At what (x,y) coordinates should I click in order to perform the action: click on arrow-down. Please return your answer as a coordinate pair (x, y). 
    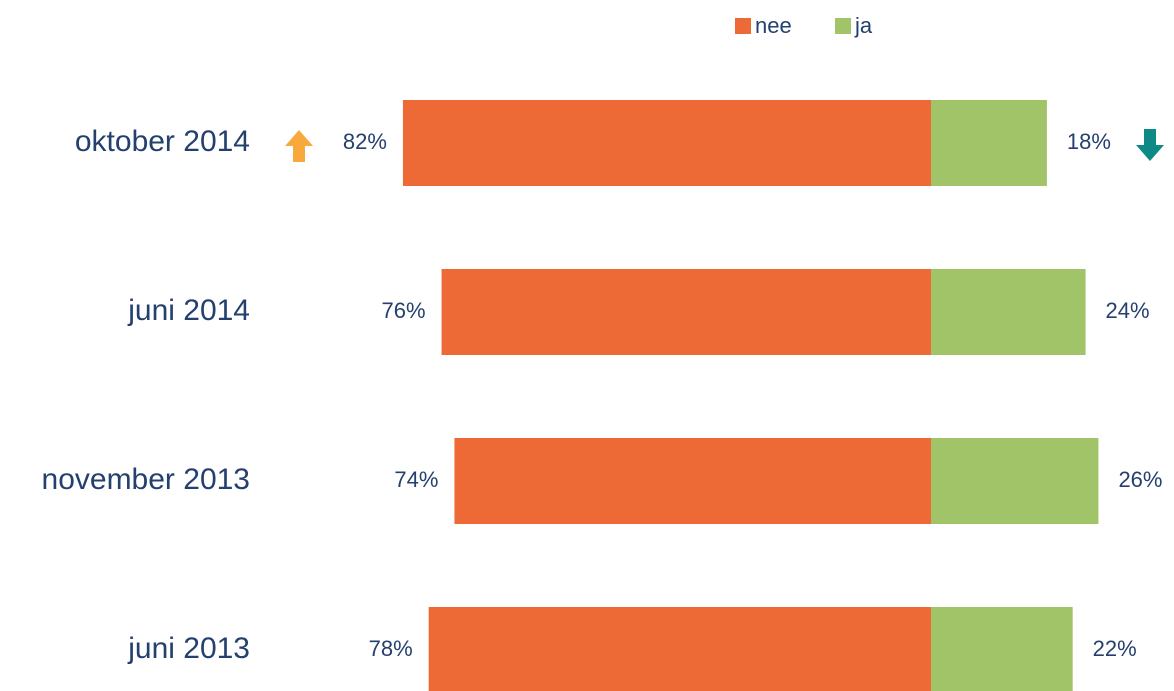
    Looking at the image, I should click on (1150, 145).